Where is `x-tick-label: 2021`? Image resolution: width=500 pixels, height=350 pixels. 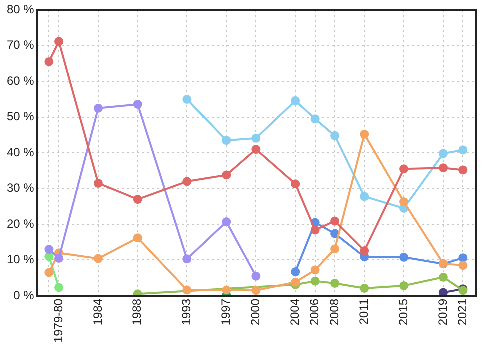
x-tick-label: 2021 is located at coordinates (463, 312).